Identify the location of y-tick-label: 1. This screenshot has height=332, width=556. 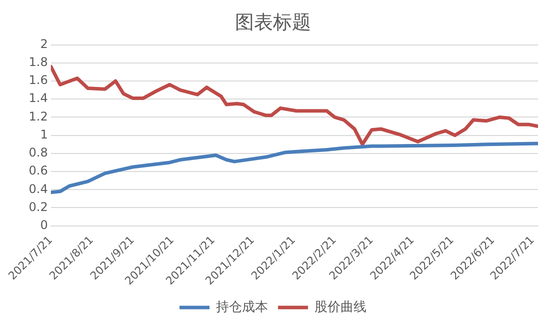
(44, 134).